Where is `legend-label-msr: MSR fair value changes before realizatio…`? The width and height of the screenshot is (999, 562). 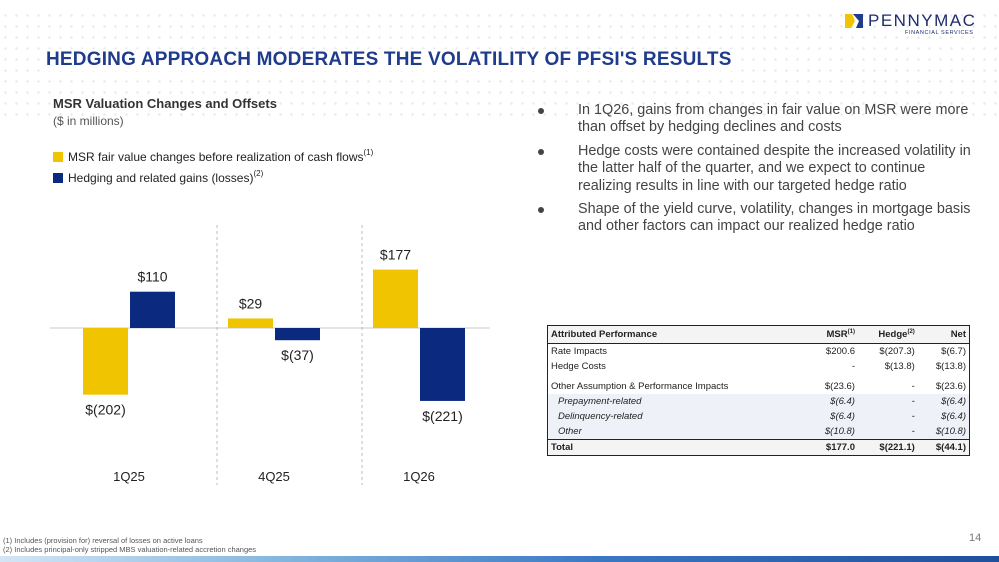 legend-label-msr: MSR fair value changes before realizatio… is located at coordinates (216, 156).